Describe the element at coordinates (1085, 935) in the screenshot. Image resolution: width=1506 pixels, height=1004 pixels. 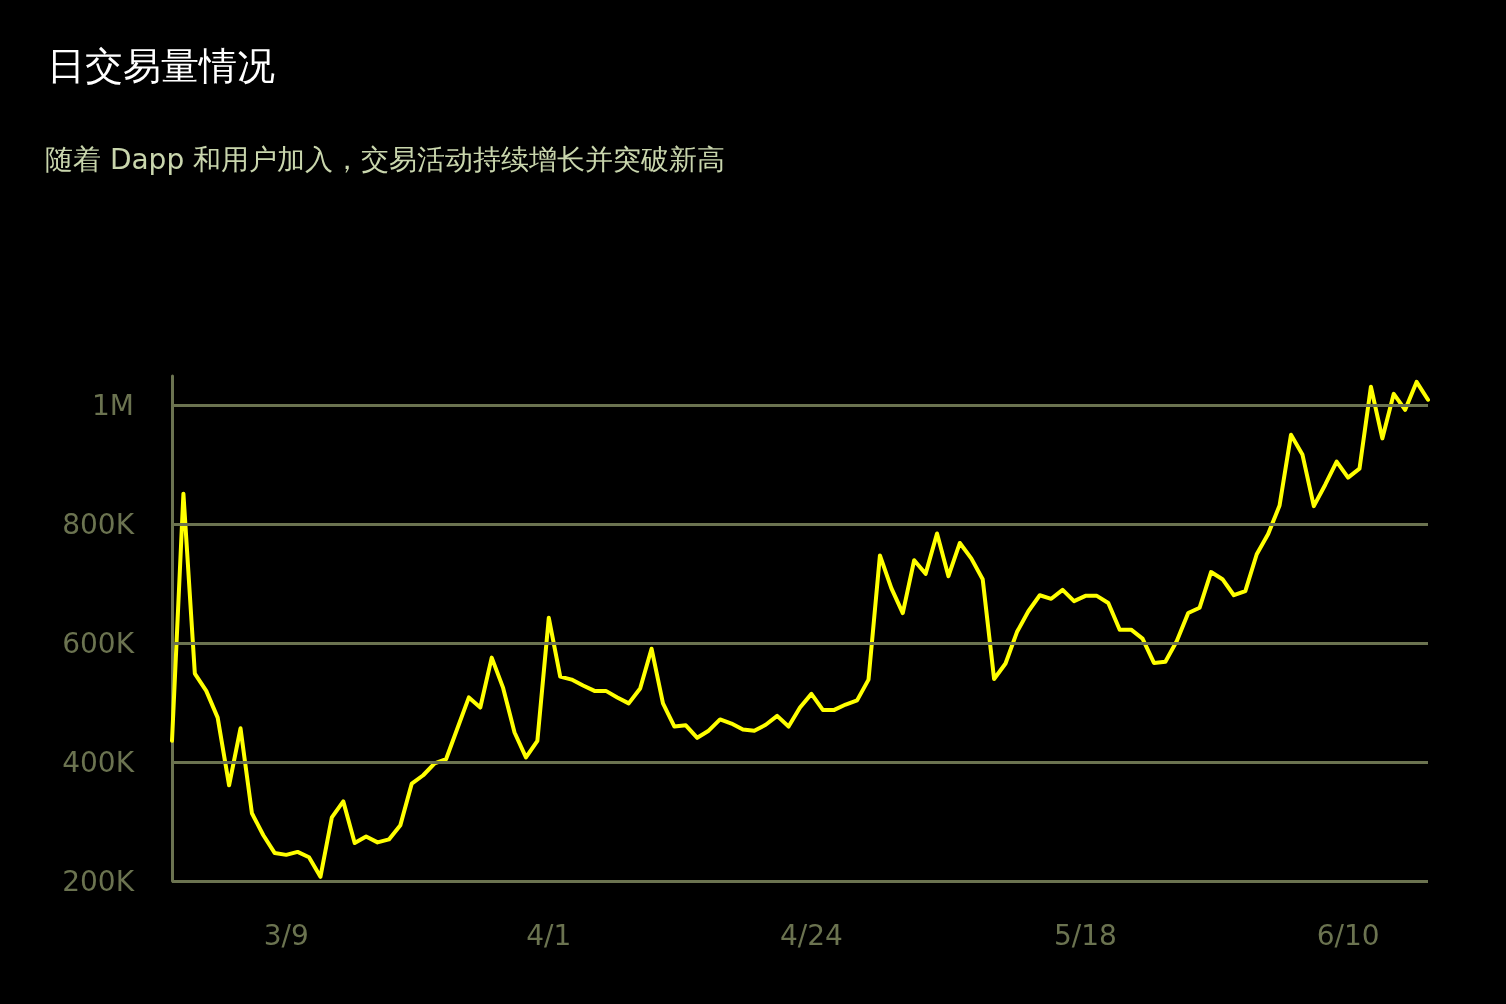
I see `x-tick-label: 5/18` at that location.